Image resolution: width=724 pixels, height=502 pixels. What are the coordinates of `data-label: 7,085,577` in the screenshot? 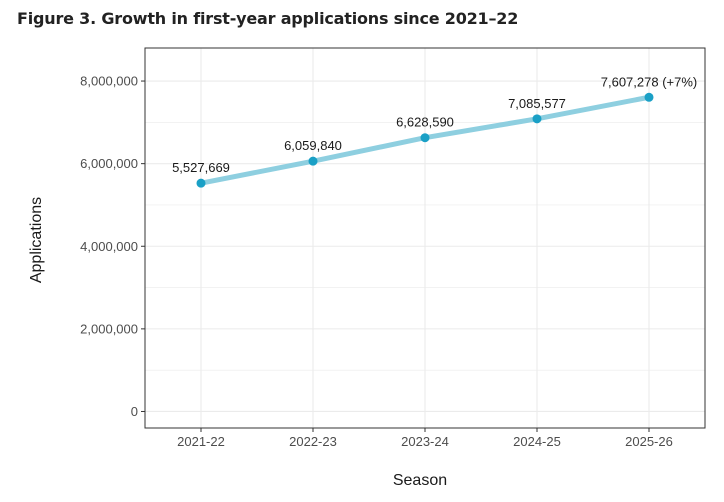 It's located at (537, 103).